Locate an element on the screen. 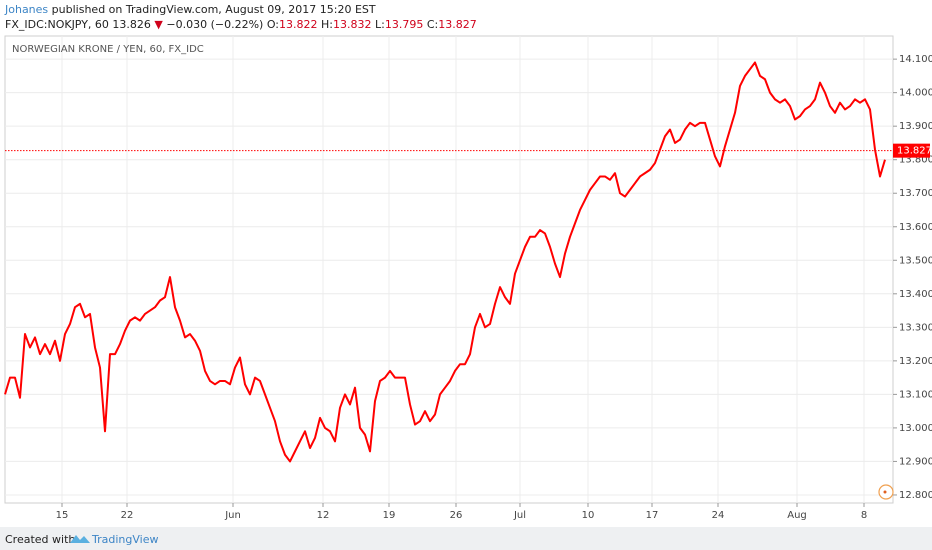 This screenshot has width=932, height=550. y-tick-label: 13.300 is located at coordinates (915, 327).